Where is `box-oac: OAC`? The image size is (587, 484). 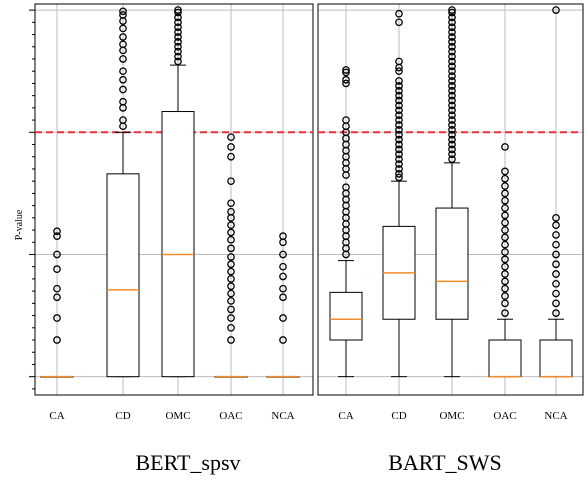 box-oac: OAC is located at coordinates (231, 277).